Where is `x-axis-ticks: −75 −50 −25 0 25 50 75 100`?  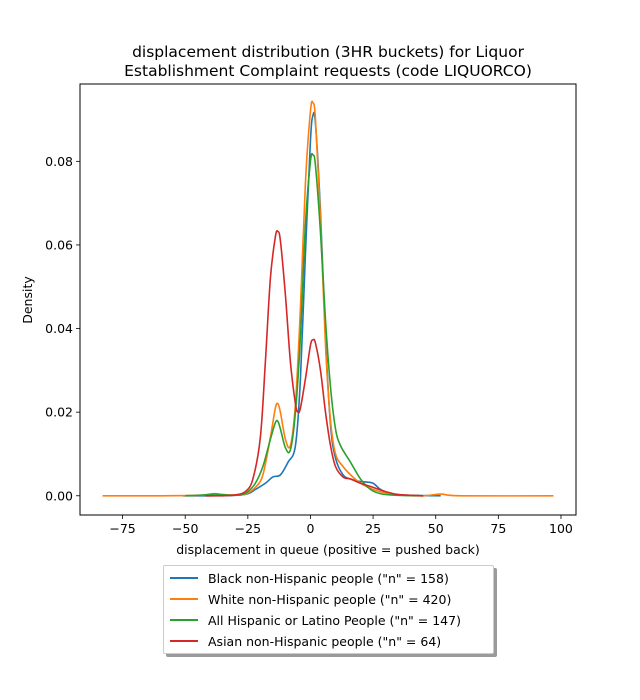
x-axis-ticks: −75 −50 −25 0 25 50 75 100 is located at coordinates (341, 525).